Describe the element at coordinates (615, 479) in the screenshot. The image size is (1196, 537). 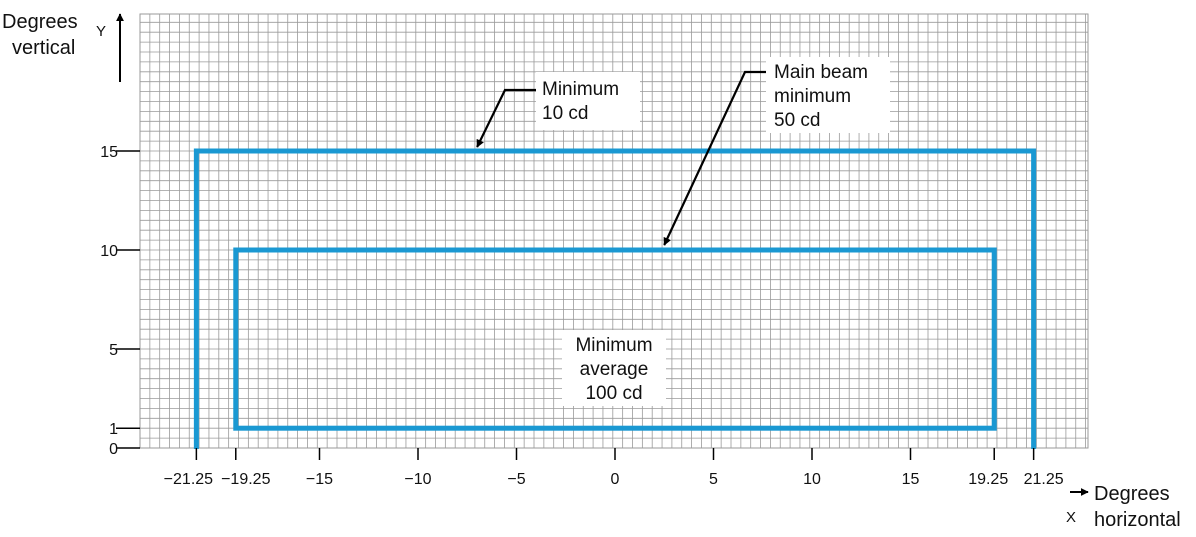
I see `x-tick-label: 0` at that location.